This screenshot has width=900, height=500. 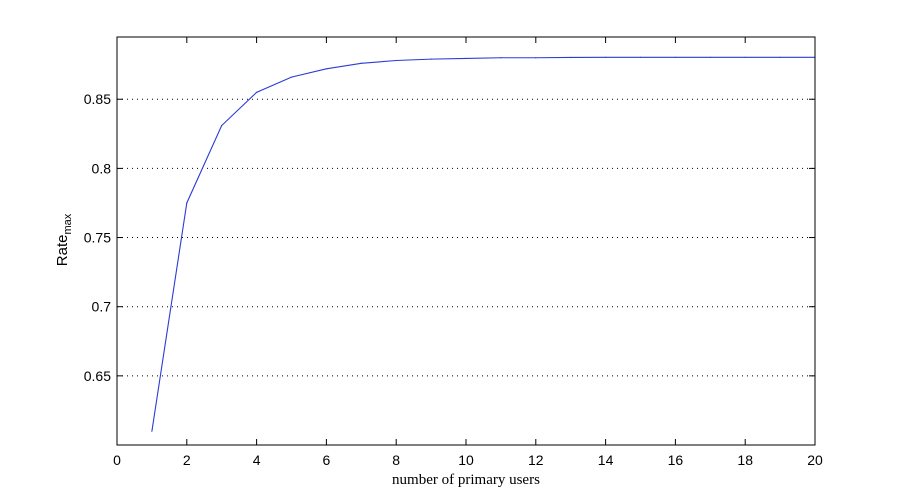 I want to click on x-tick-label: 6, so click(x=327, y=460).